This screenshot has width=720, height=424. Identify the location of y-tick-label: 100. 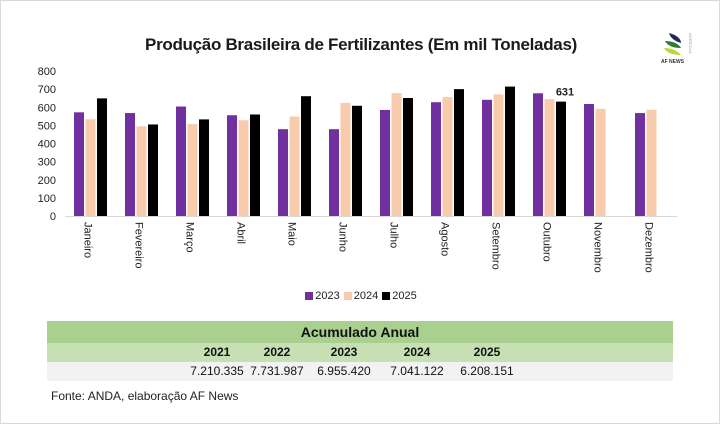
(47, 199).